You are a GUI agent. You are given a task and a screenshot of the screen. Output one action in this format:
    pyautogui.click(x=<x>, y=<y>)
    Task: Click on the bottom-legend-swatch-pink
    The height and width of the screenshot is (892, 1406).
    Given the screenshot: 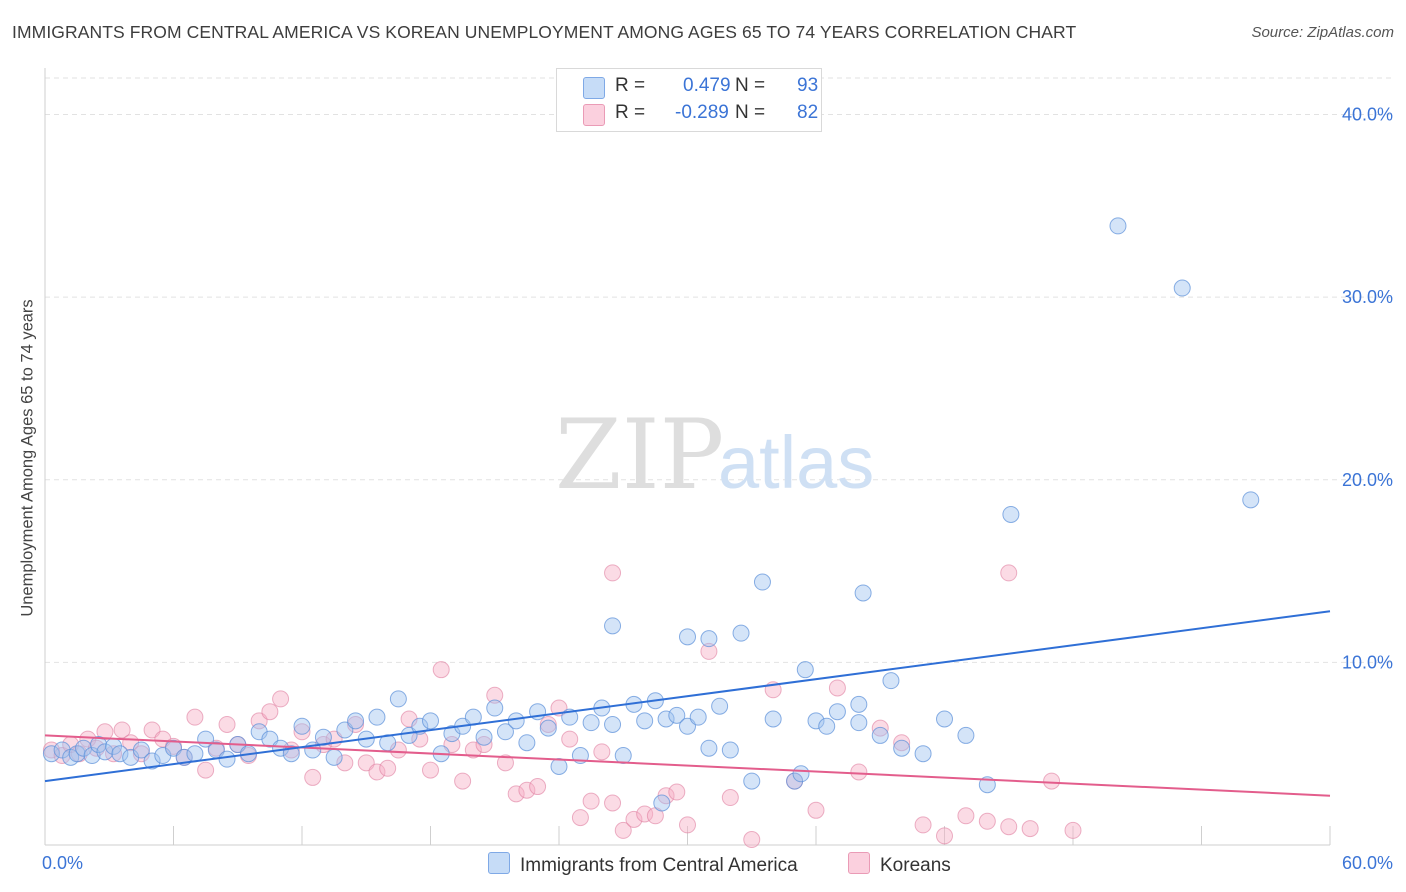 What is the action you would take?
    pyautogui.click(x=859, y=863)
    